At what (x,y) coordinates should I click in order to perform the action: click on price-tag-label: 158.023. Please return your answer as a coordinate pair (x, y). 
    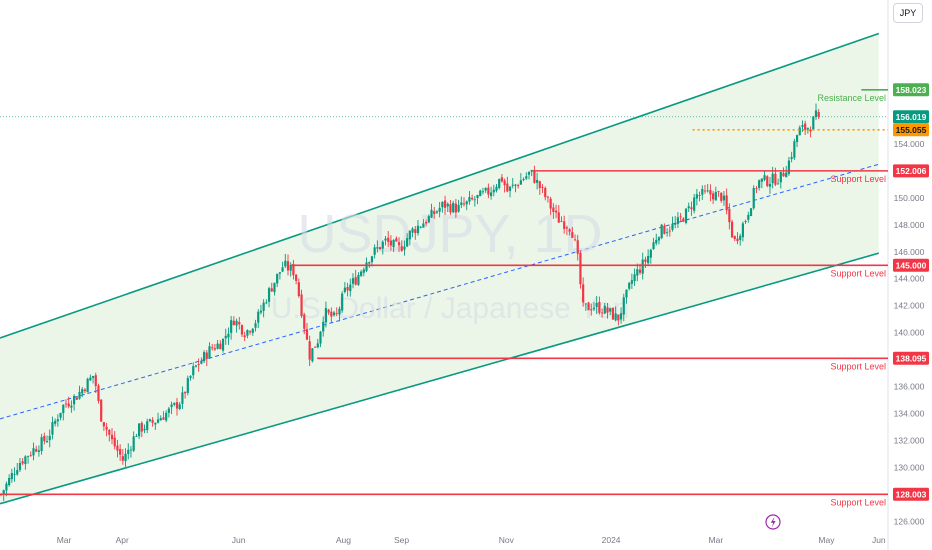
    Looking at the image, I should click on (911, 90).